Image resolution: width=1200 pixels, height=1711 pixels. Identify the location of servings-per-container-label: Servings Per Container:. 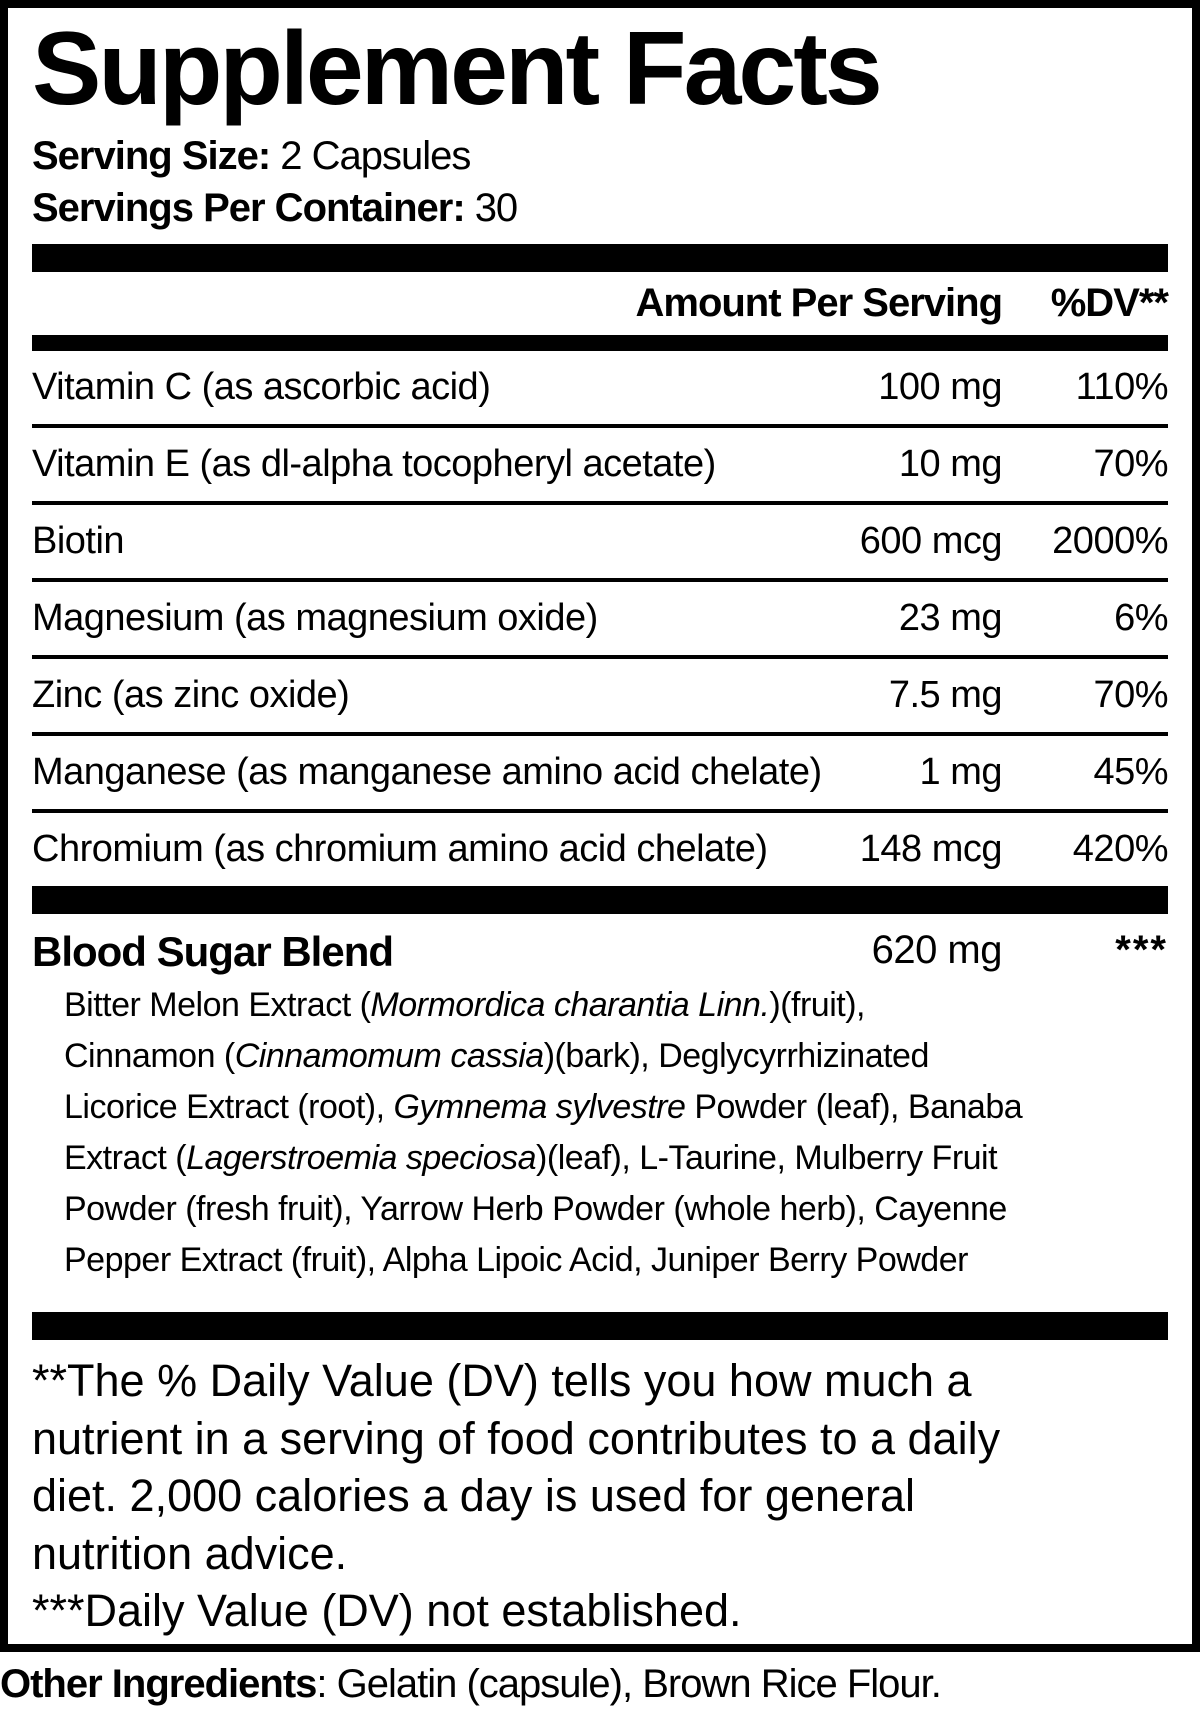
(249, 208).